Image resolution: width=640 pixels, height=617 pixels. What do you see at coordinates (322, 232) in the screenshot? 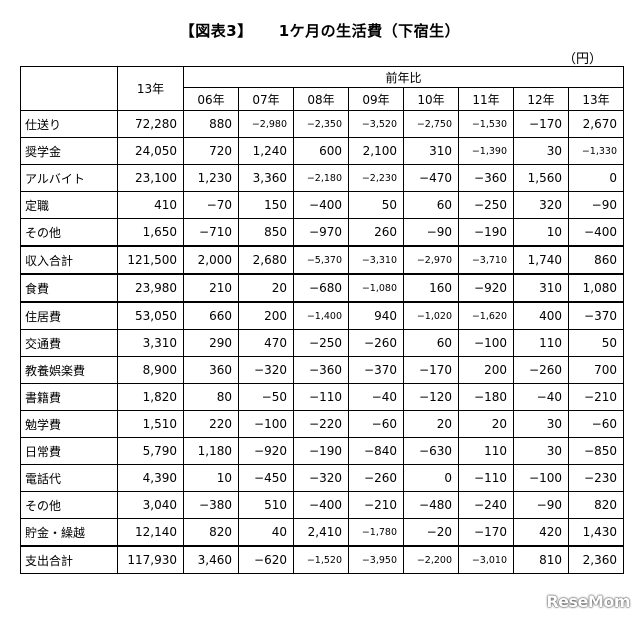
I see `table-row: その他 1,650 −710 850 −970 260 −90 −190 10 −400` at bounding box center [322, 232].